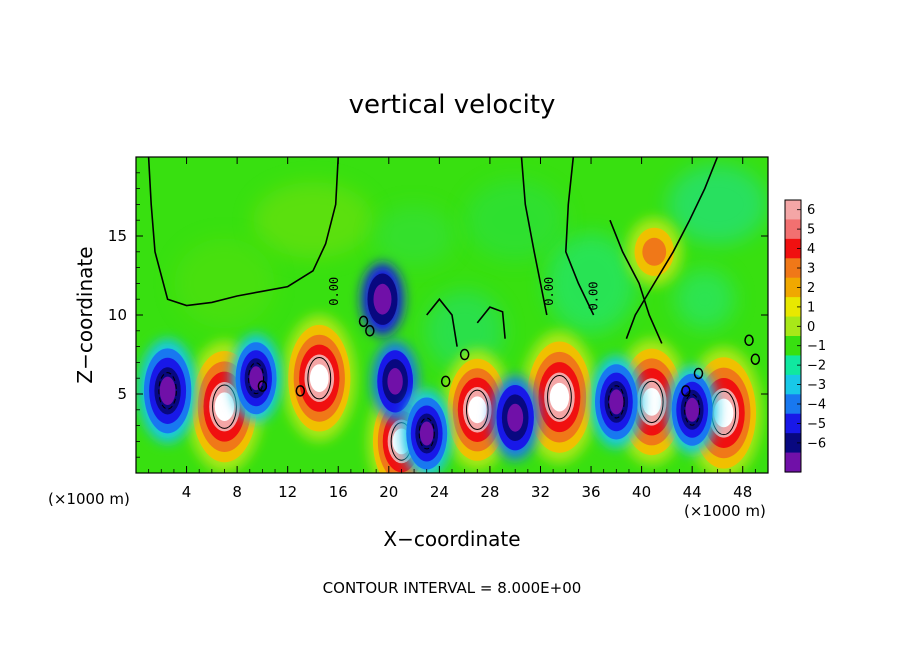 The image size is (904, 654). What do you see at coordinates (725, 511) in the screenshot?
I see `x-unit-label-right: (×1000 m)` at bounding box center [725, 511].